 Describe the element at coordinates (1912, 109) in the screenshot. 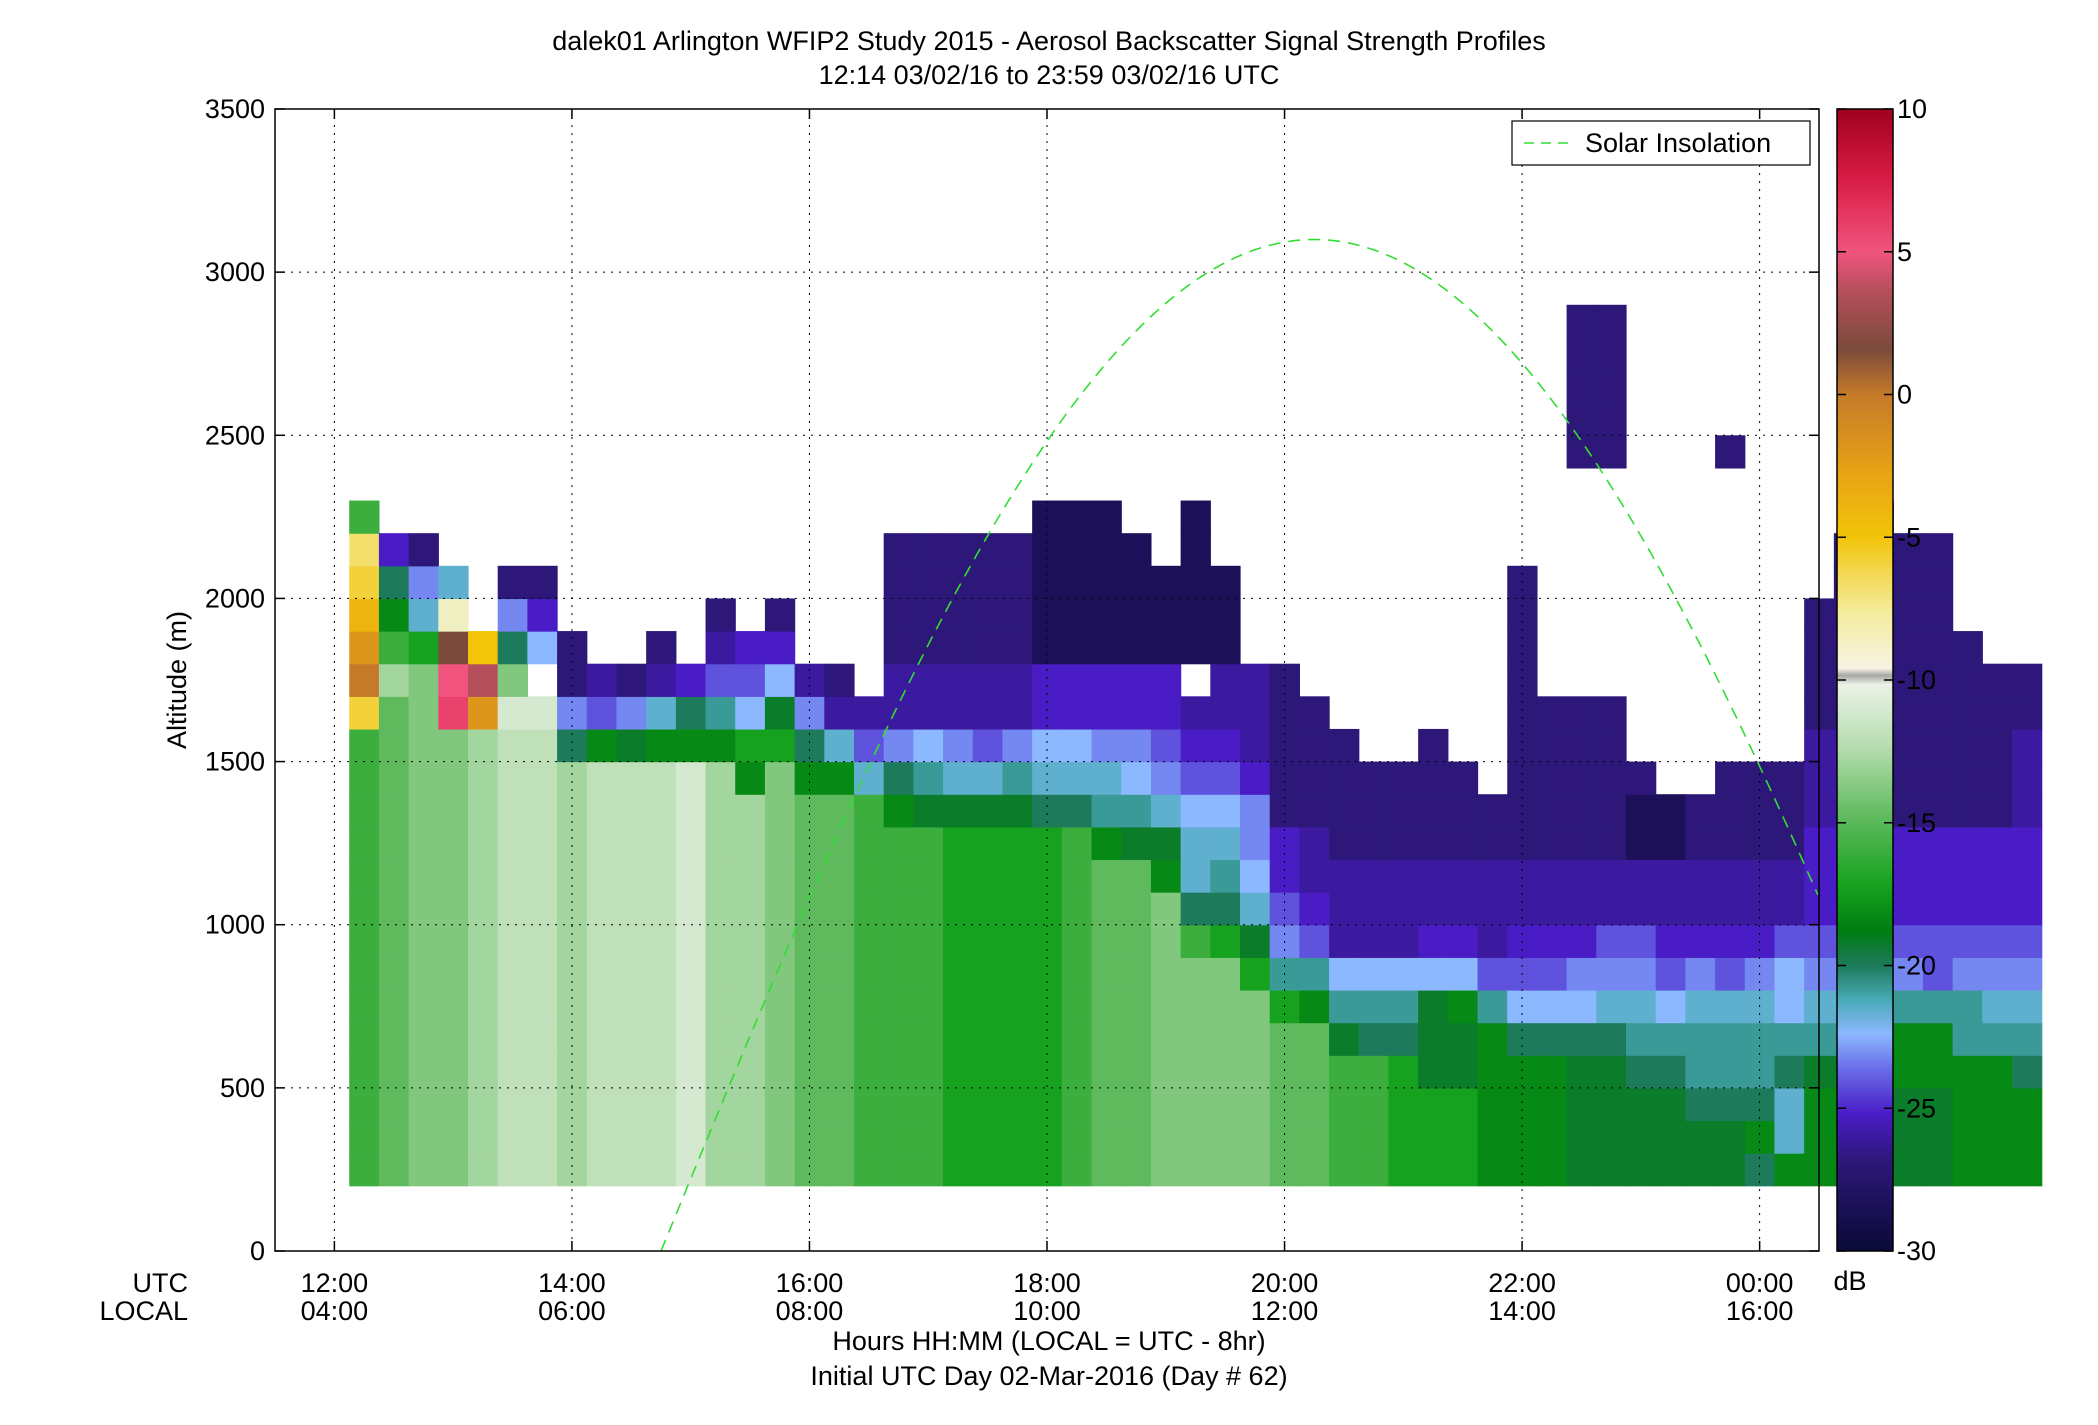

I see `colorbar-tick-label: 10` at that location.